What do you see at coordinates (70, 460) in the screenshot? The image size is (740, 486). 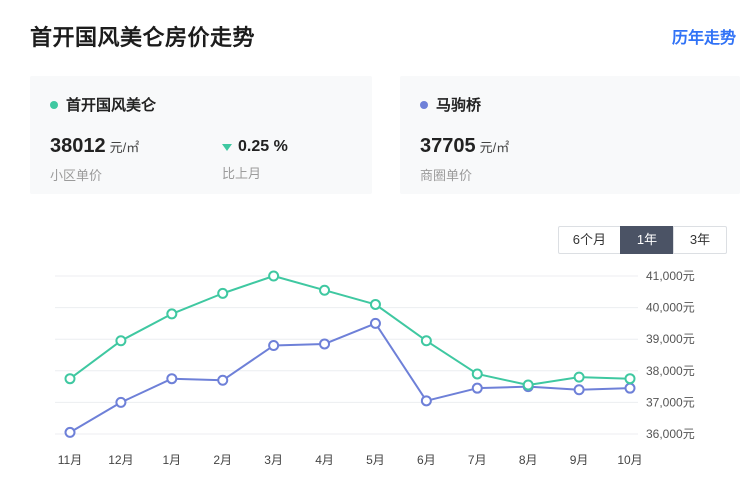 I see `svg-text: 11月` at bounding box center [70, 460].